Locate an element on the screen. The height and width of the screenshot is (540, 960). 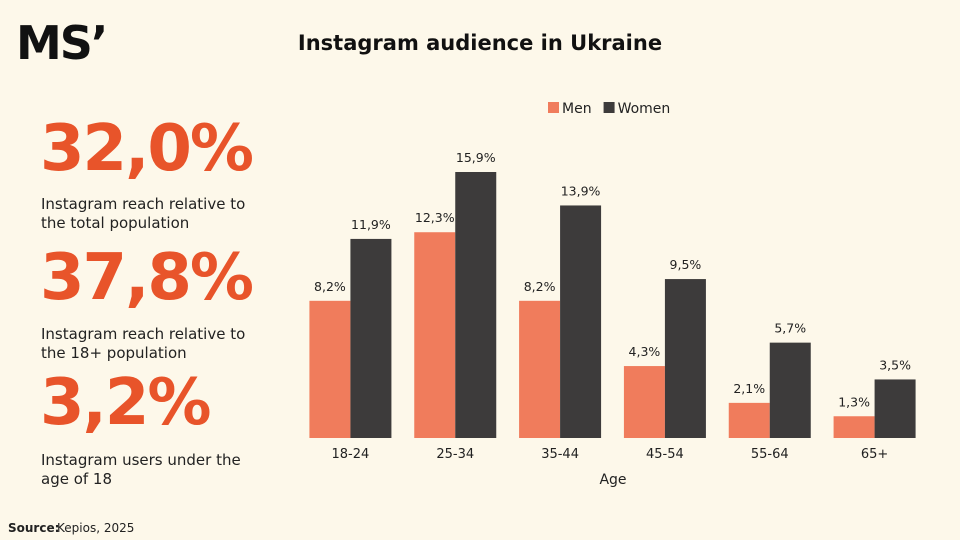
value-label: 5,7% is located at coordinates (790, 328).